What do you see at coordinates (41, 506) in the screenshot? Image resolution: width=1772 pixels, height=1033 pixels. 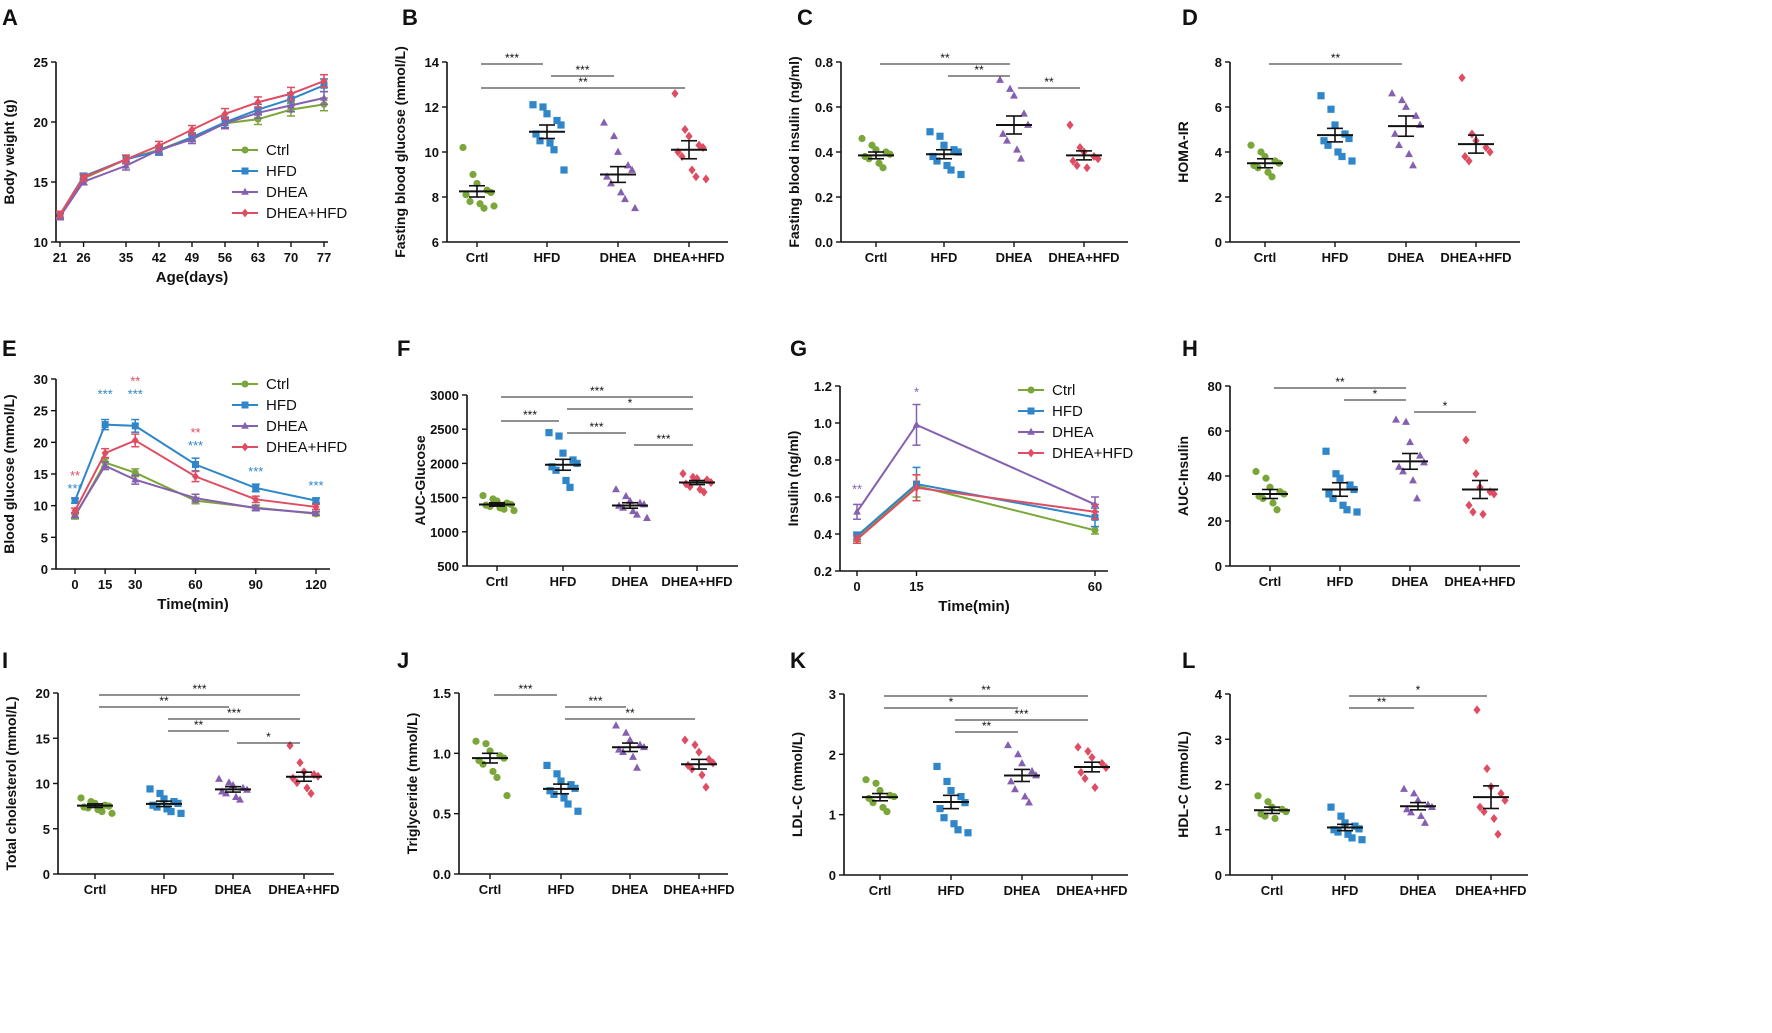 I see `panel-e-y-tick-label: 10` at bounding box center [41, 506].